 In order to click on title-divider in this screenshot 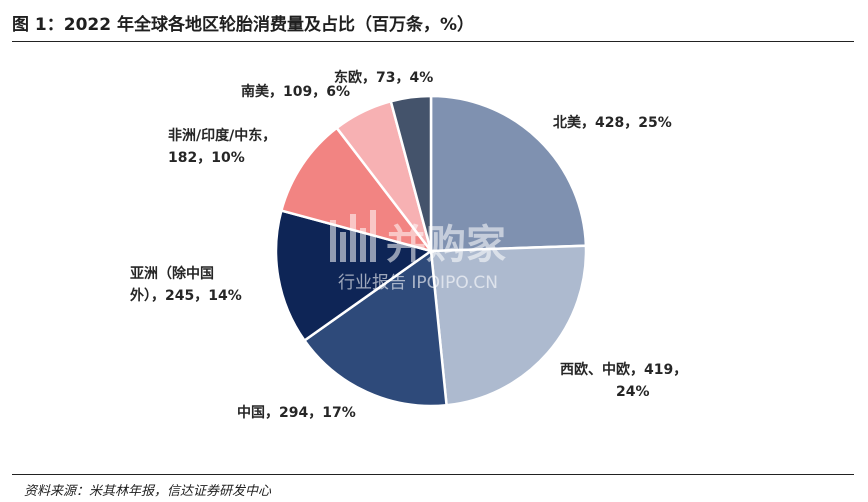, I will do `click(433, 41)`.